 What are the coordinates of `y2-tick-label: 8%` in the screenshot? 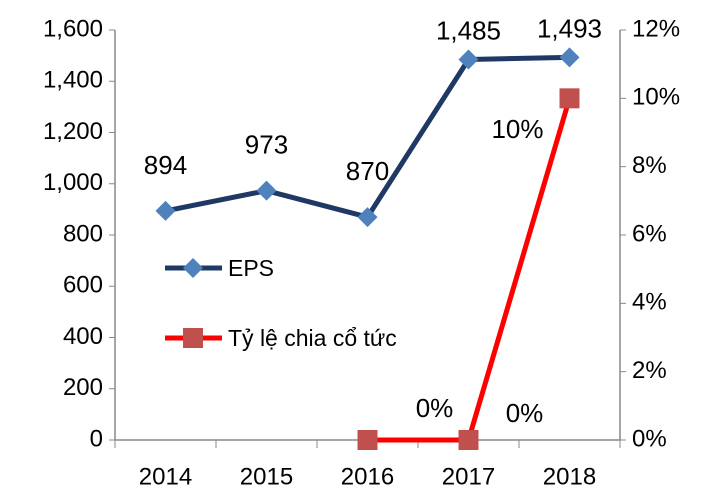 It's located at (649, 165).